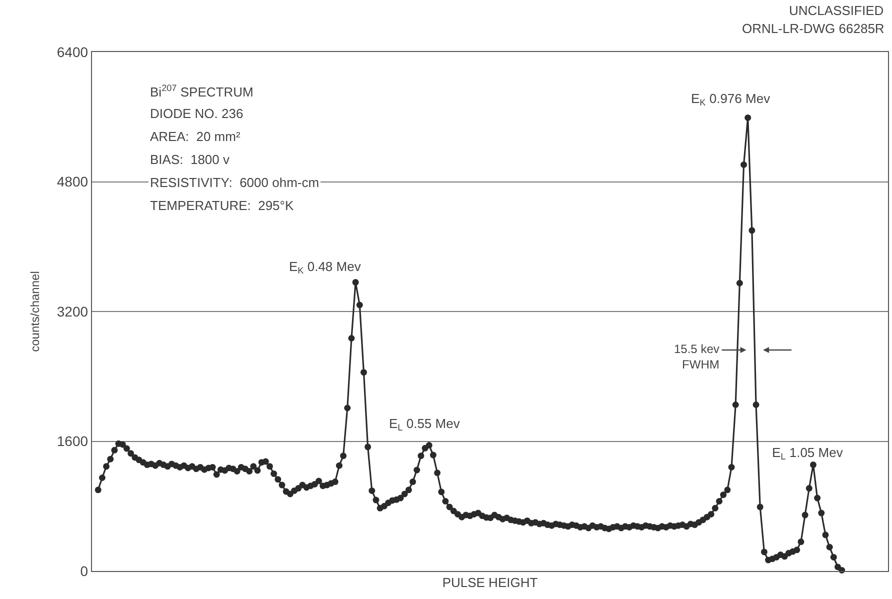 The width and height of the screenshot is (892, 599). I want to click on annotation: TEMPERATURE: 295°K, so click(222, 205).